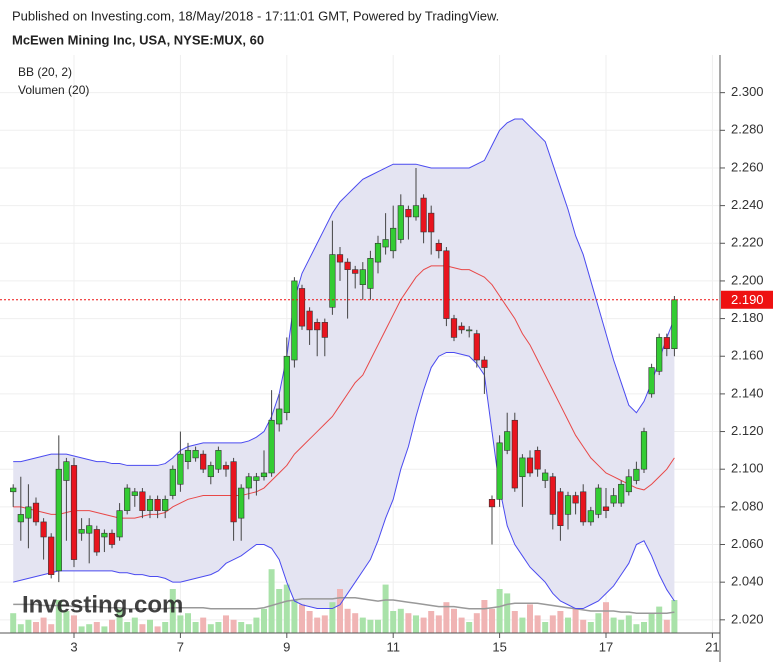  Describe the element at coordinates (499, 646) in the screenshot. I see `x-tick-label: 15` at that location.